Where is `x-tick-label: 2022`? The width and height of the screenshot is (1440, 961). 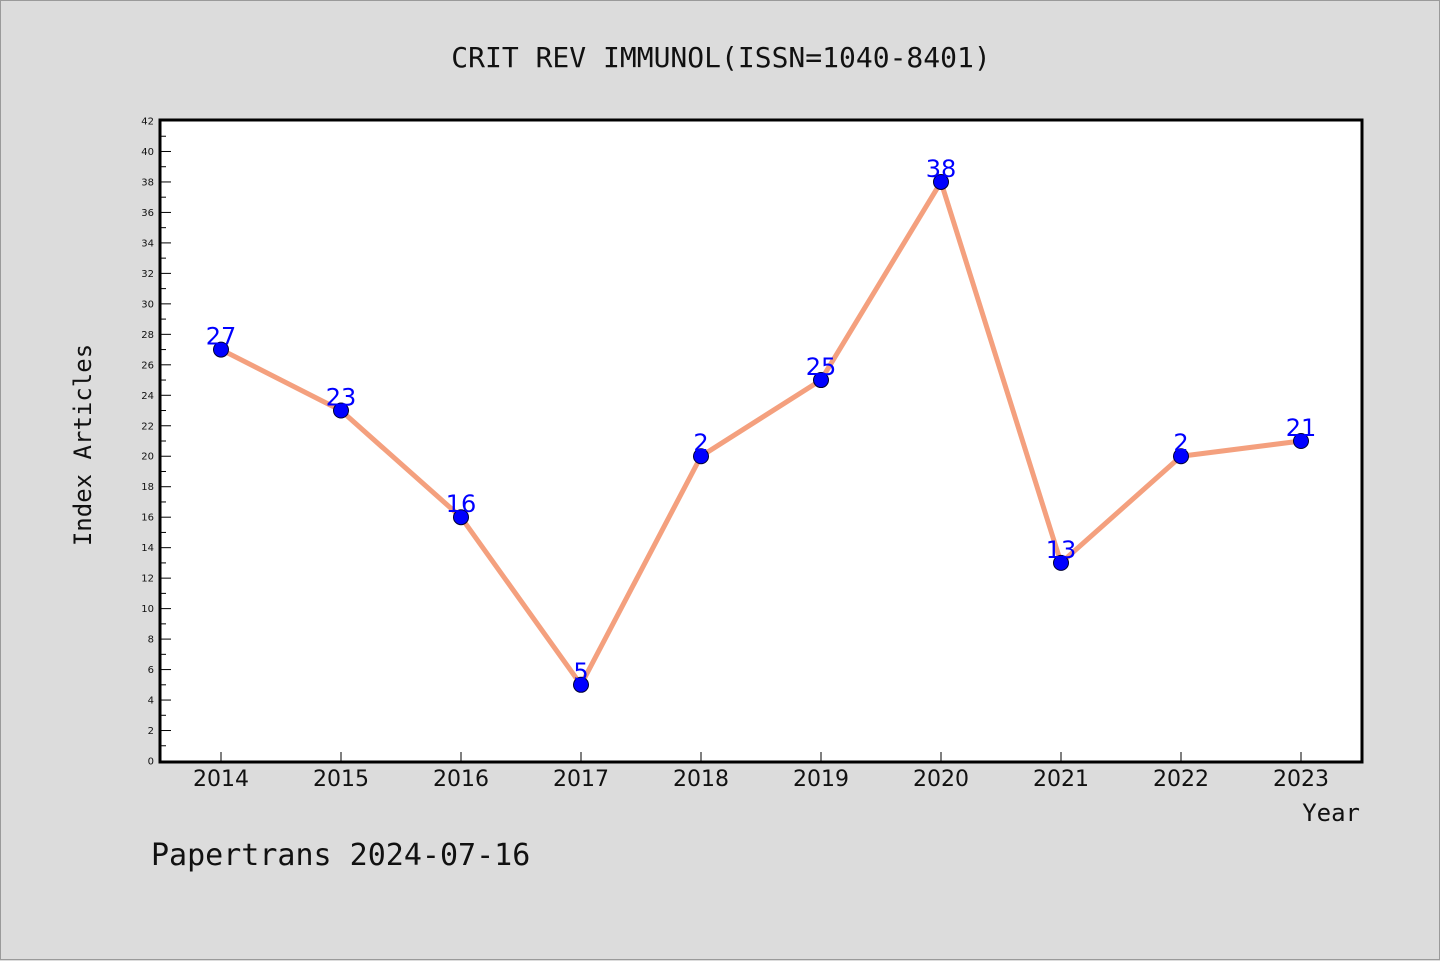 x-tick-label: 2022 is located at coordinates (1181, 779).